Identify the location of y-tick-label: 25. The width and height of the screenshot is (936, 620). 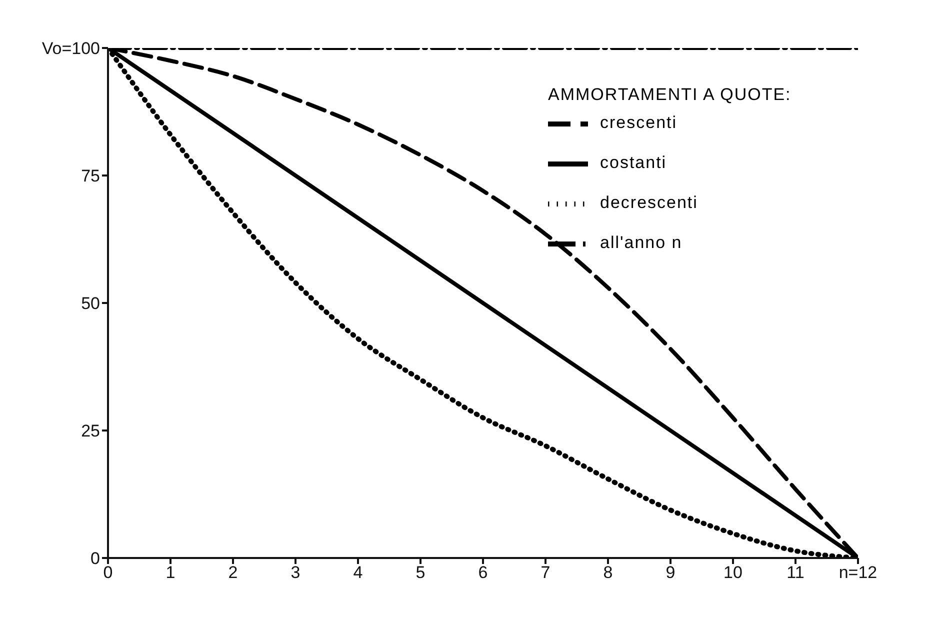
(90, 431).